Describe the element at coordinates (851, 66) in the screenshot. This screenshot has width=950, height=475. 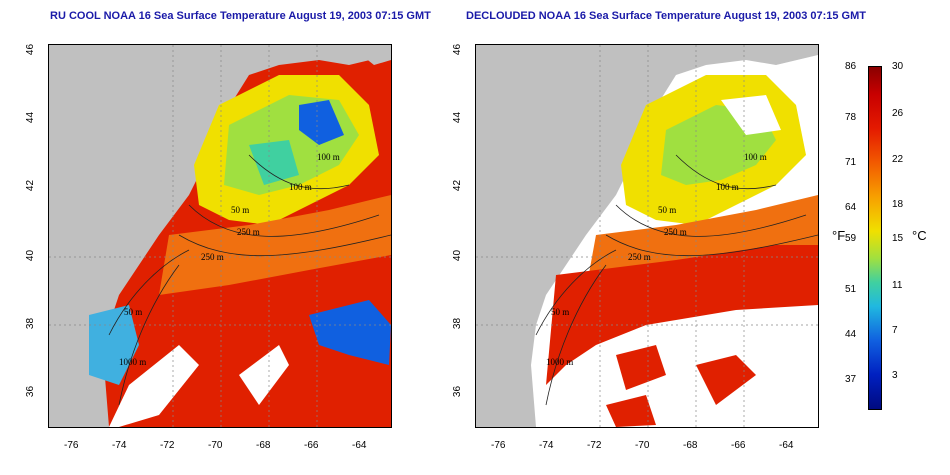
I see `colorbar-f-label: 86` at that location.